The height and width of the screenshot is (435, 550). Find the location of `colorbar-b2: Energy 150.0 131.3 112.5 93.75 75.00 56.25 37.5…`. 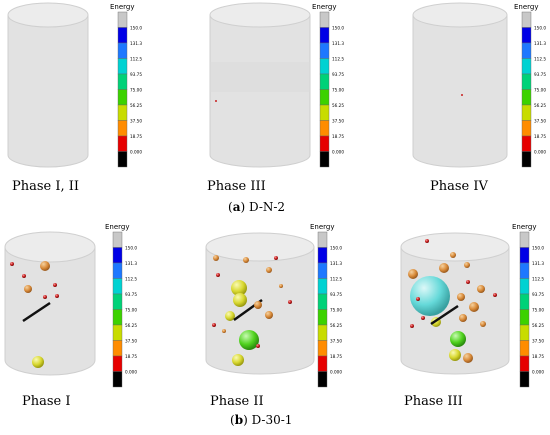

colorbar-b2: Energy 150.0 131.3 112.5 93.75 75.00 56.25 37.5… is located at coordinates (326, 305).